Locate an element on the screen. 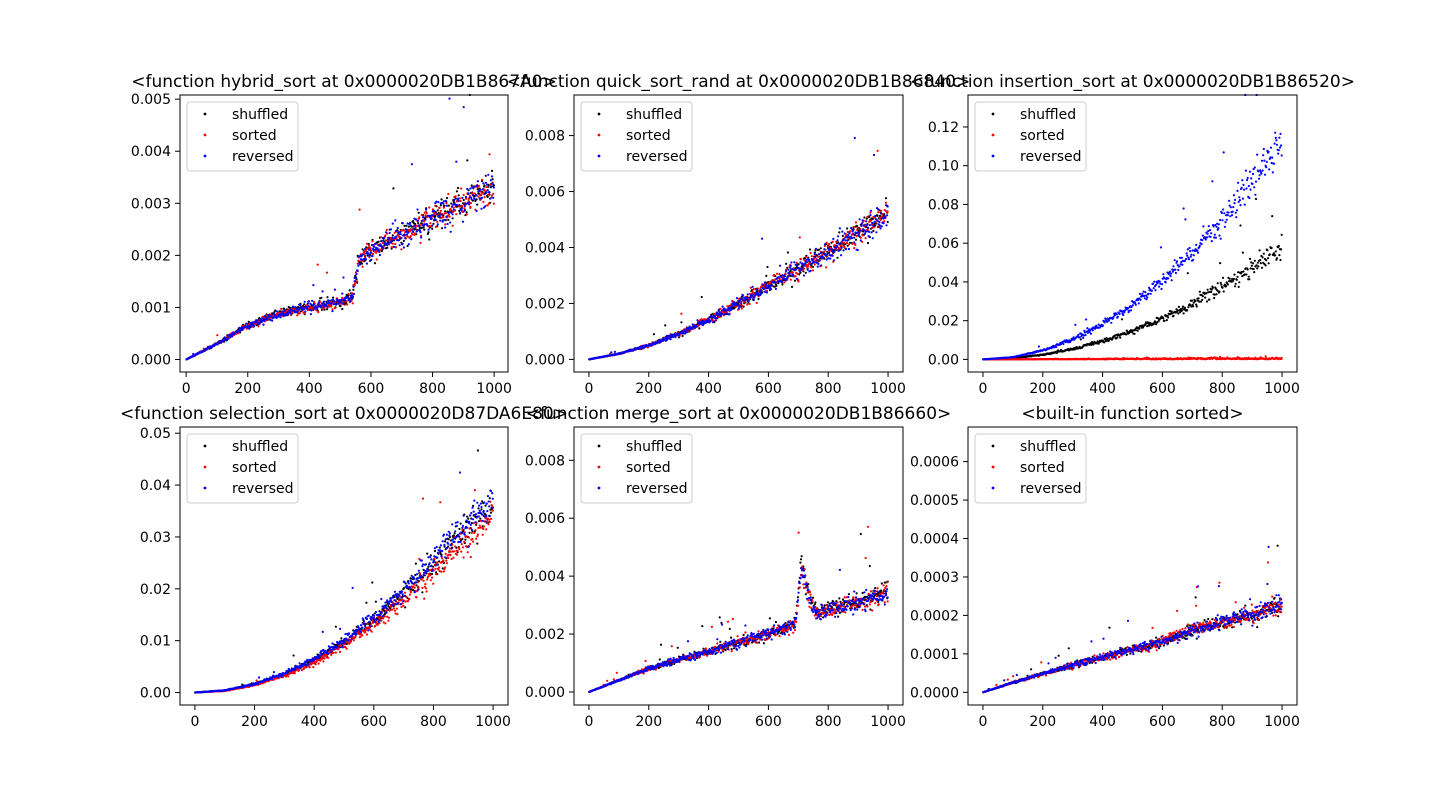 The height and width of the screenshot is (792, 1440). y-tick-label: 0.004 is located at coordinates (151, 152).